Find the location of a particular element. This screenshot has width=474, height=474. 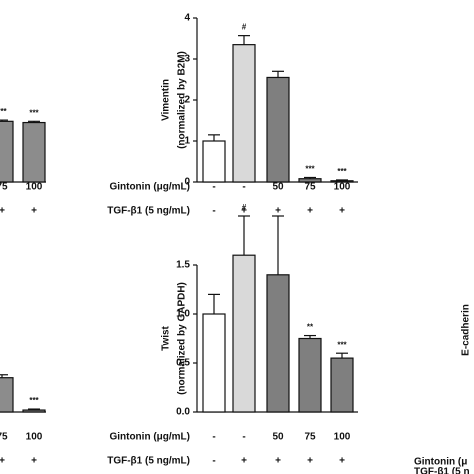

y-tick-label: 1.5 is located at coordinates (183, 265).